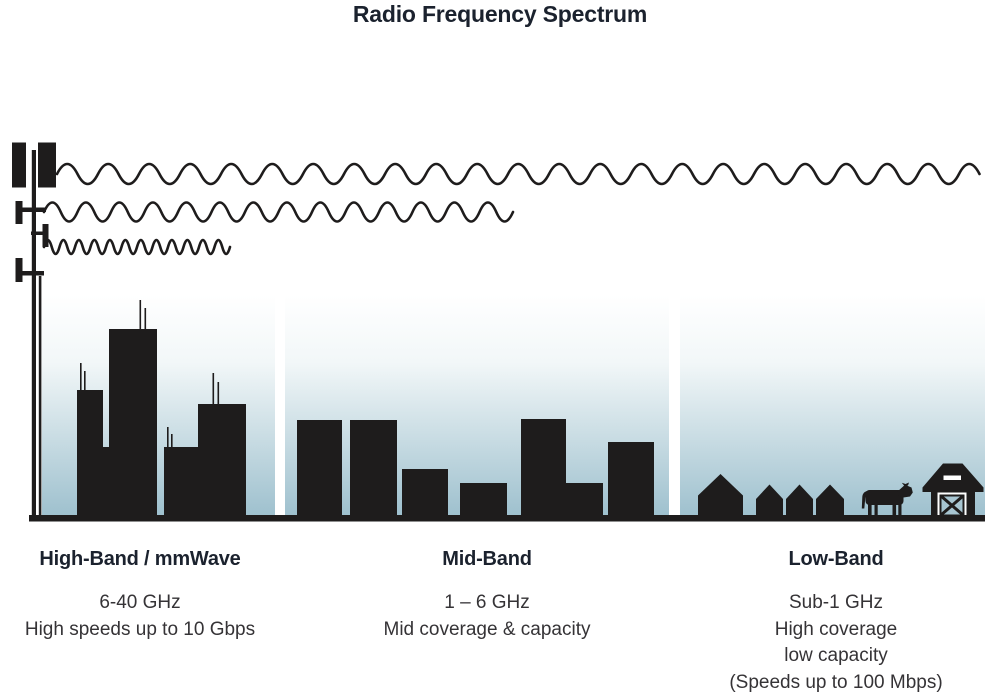  I want to click on mid-band-panel, so click(477, 407).